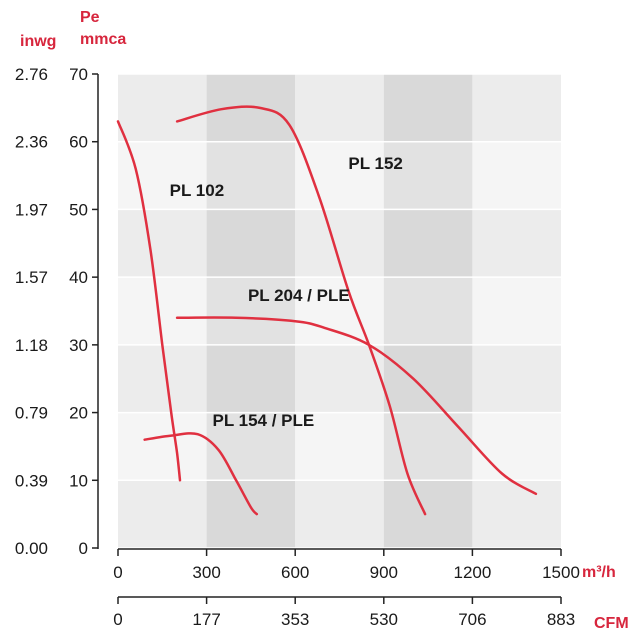 The height and width of the screenshot is (634, 635). I want to click on x-tick-label: 0, so click(117, 572).